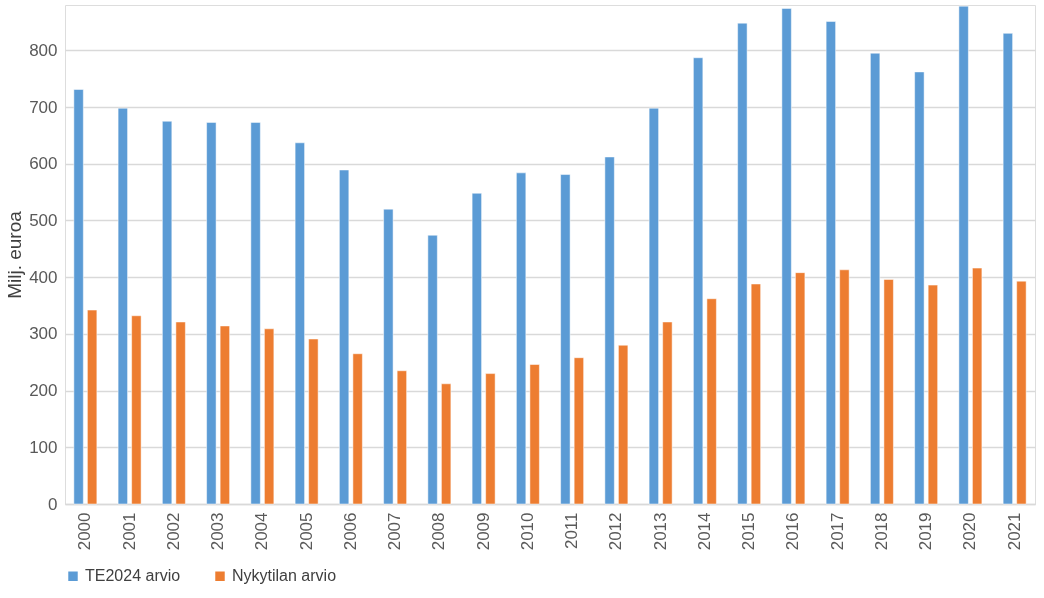 The width and height of the screenshot is (1044, 598). What do you see at coordinates (527, 531) in the screenshot?
I see `x-tick-label: 2010` at bounding box center [527, 531].